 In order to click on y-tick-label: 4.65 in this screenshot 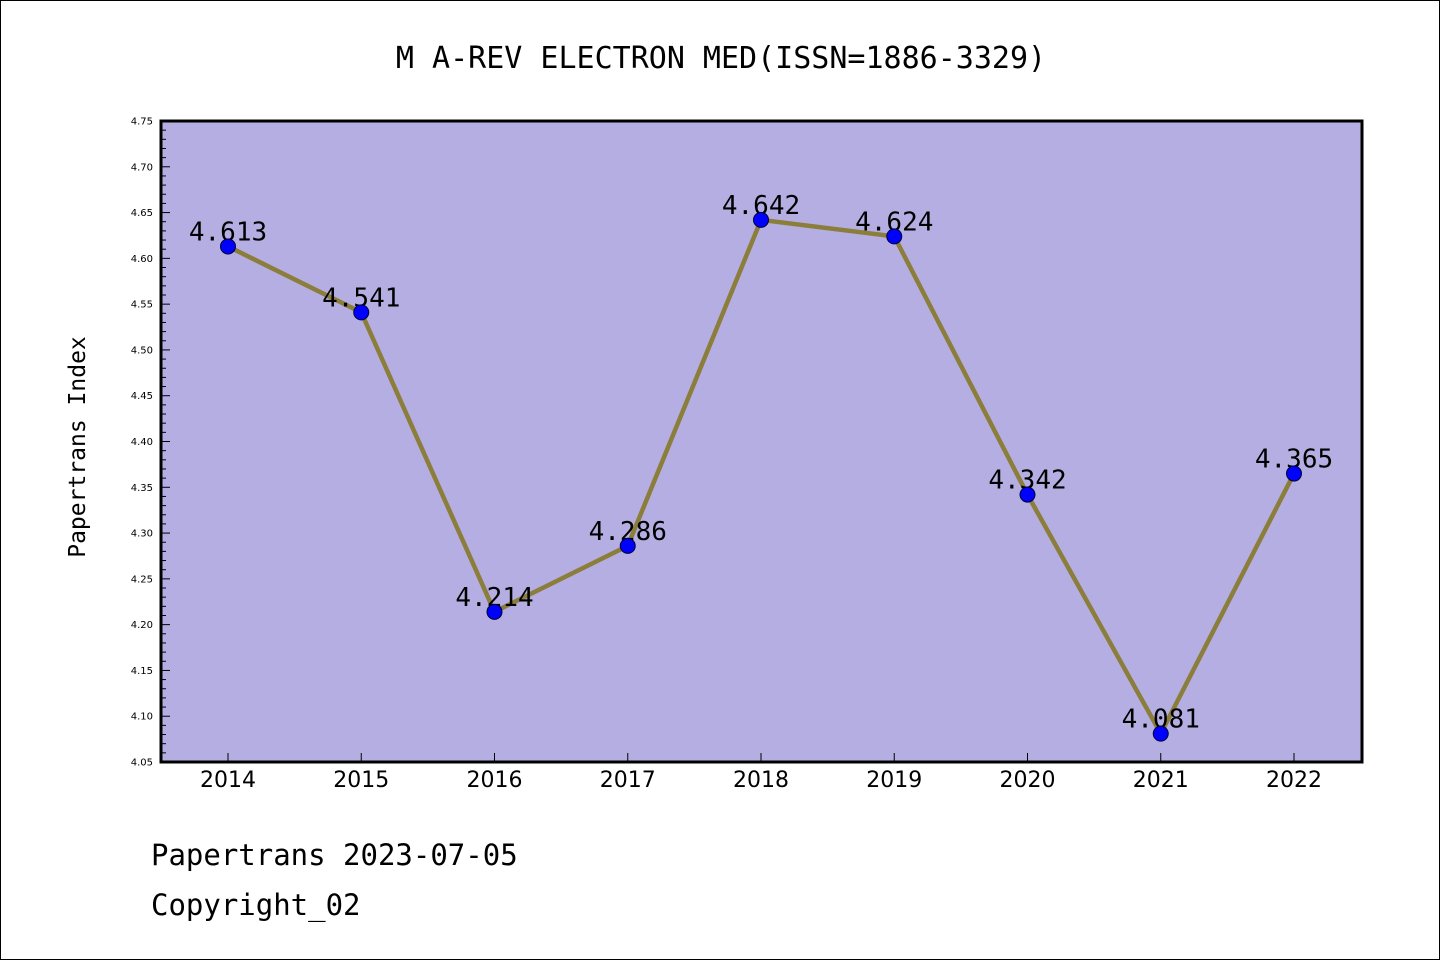, I will do `click(142, 213)`.